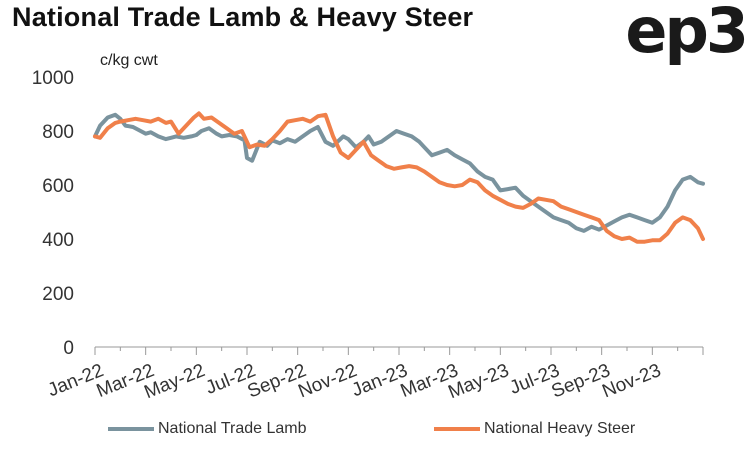 This screenshot has width=752, height=449. I want to click on y-tick-label: 0, so click(68, 348).